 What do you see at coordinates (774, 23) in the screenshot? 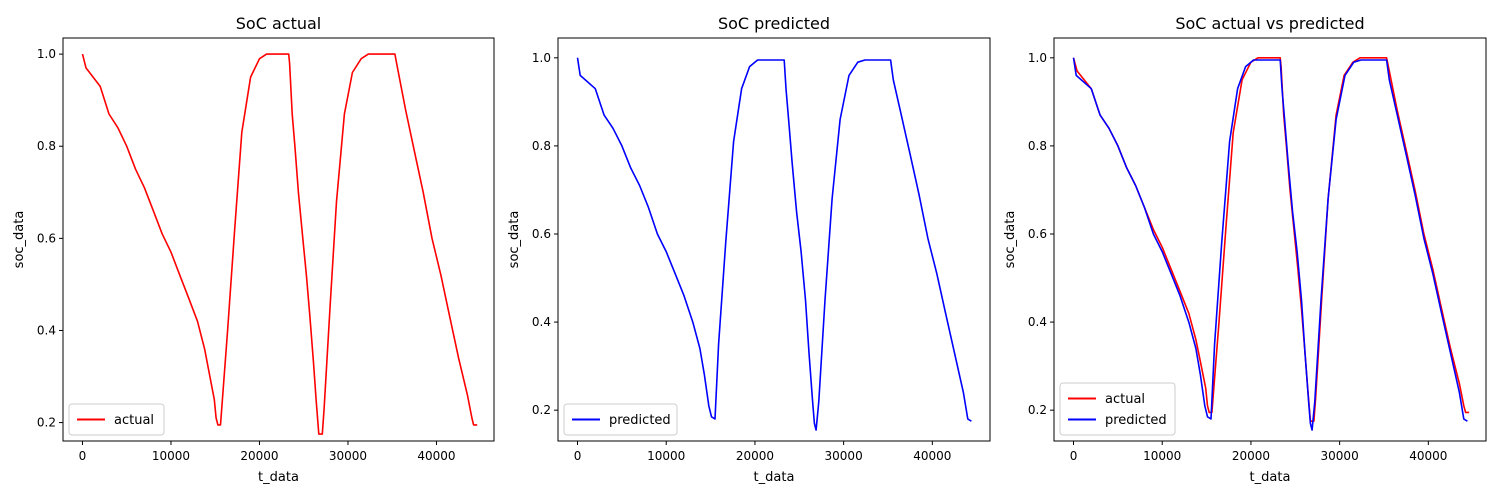
I see `chart-title: SoC predicted` at bounding box center [774, 23].